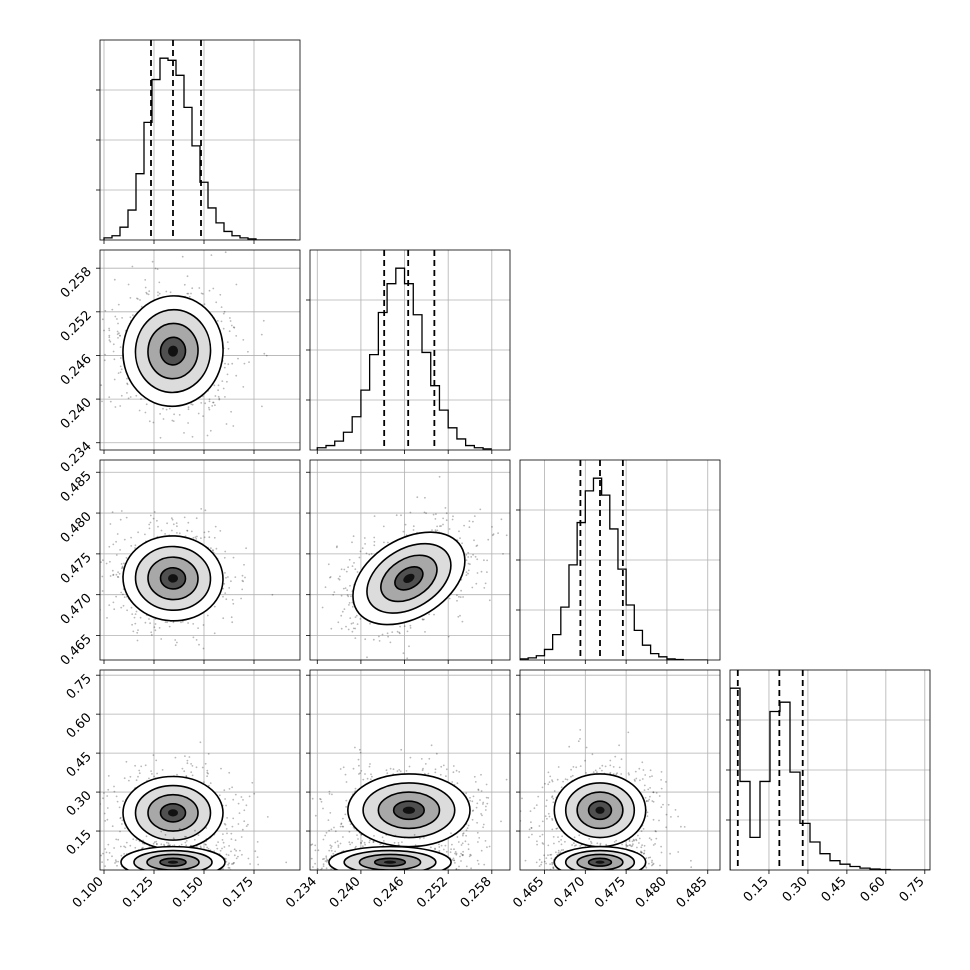  Describe the element at coordinates (200, 770) in the screenshot. I see `panel-frame` at that location.